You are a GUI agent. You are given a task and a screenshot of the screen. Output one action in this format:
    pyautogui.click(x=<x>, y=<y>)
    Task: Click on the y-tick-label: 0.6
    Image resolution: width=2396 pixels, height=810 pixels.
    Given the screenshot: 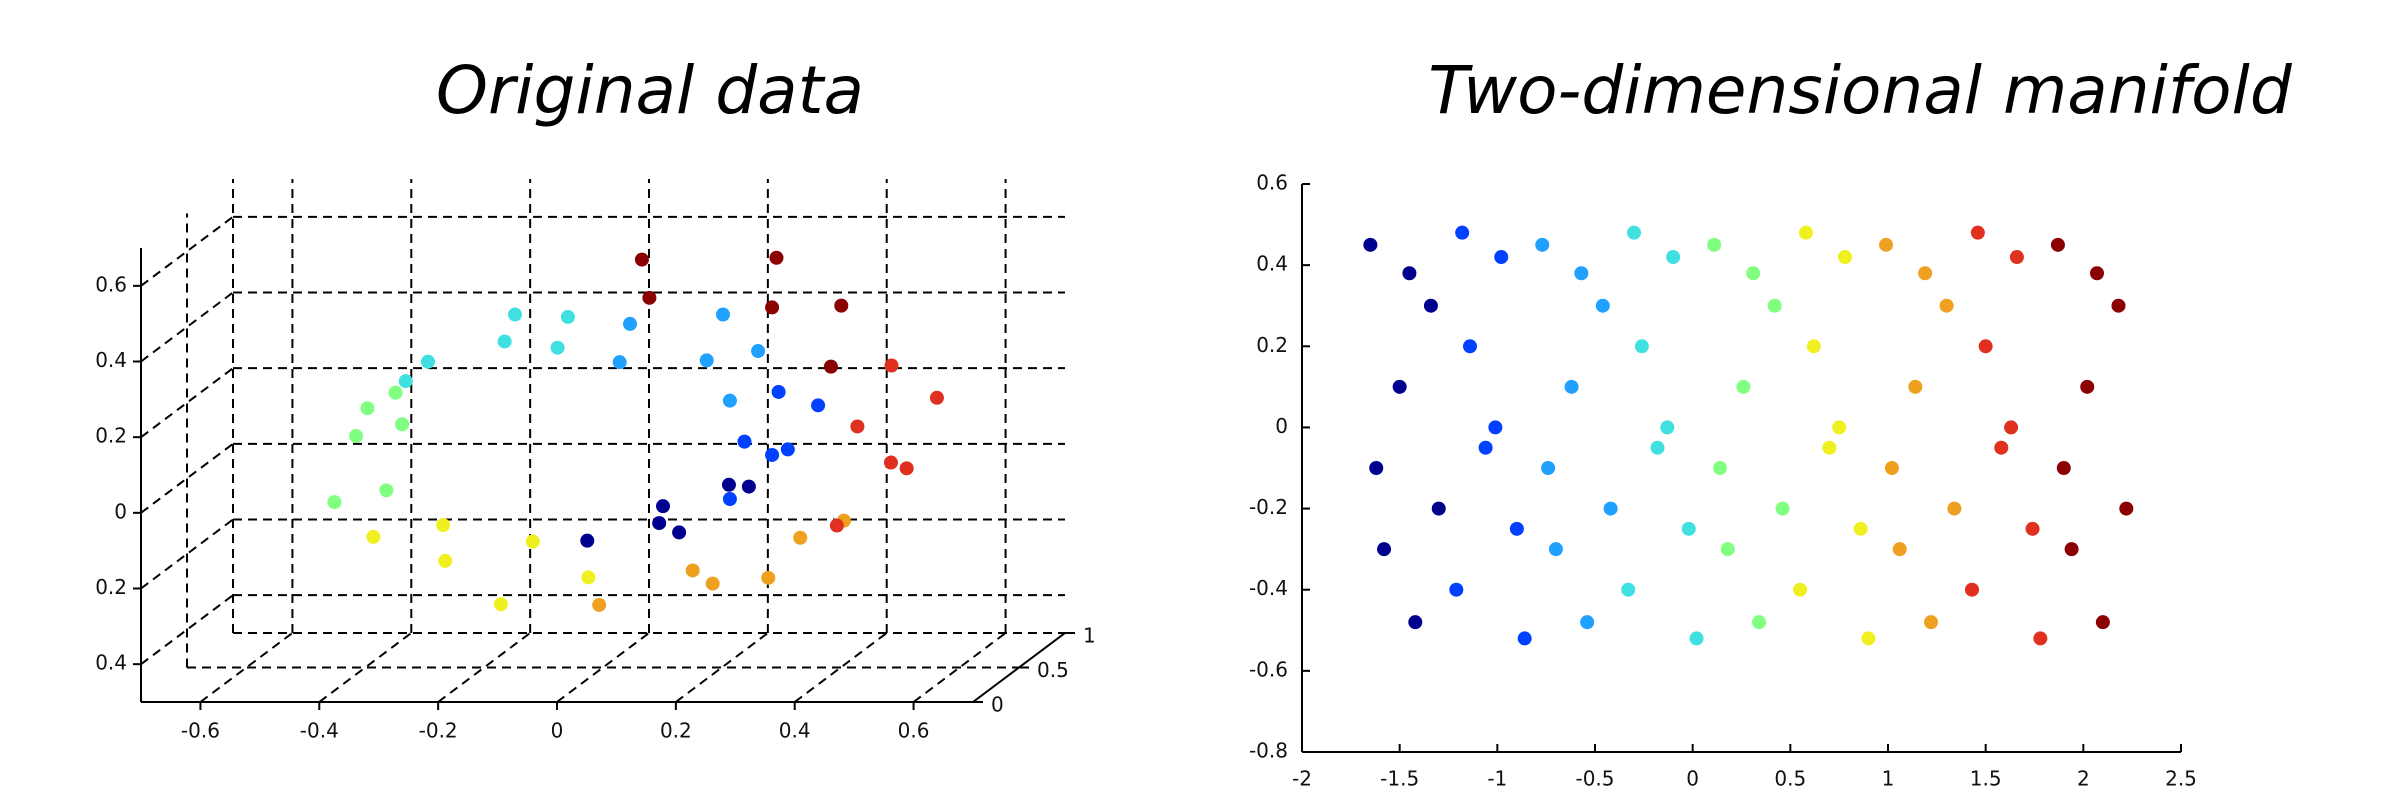 What is the action you would take?
    pyautogui.click(x=1272, y=183)
    